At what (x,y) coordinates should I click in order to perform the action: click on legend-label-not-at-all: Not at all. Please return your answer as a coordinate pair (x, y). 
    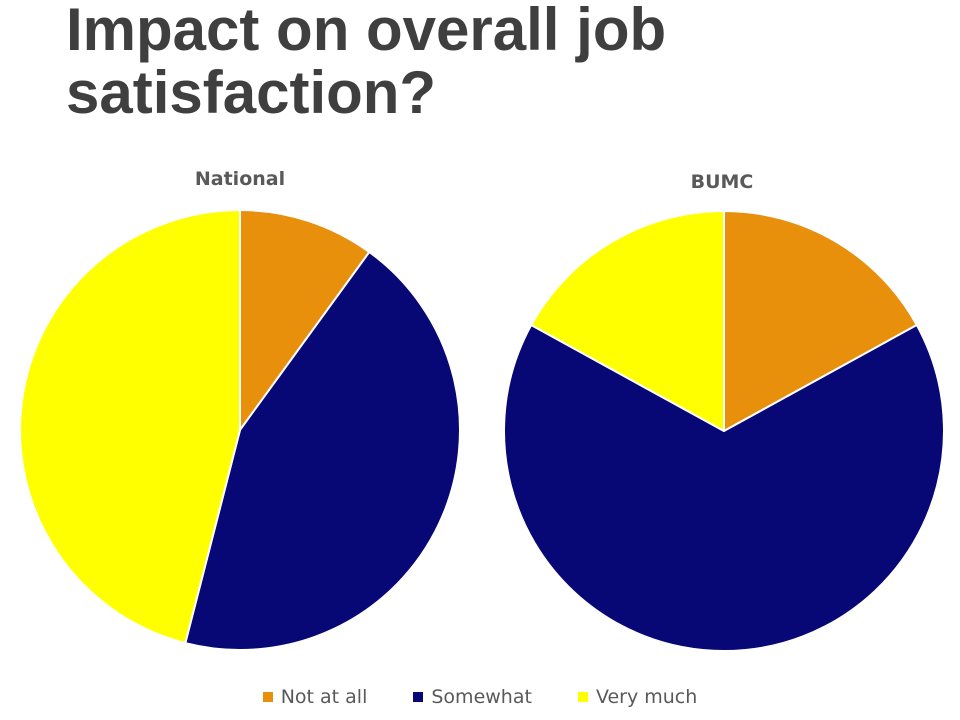
    Looking at the image, I should click on (324, 697).